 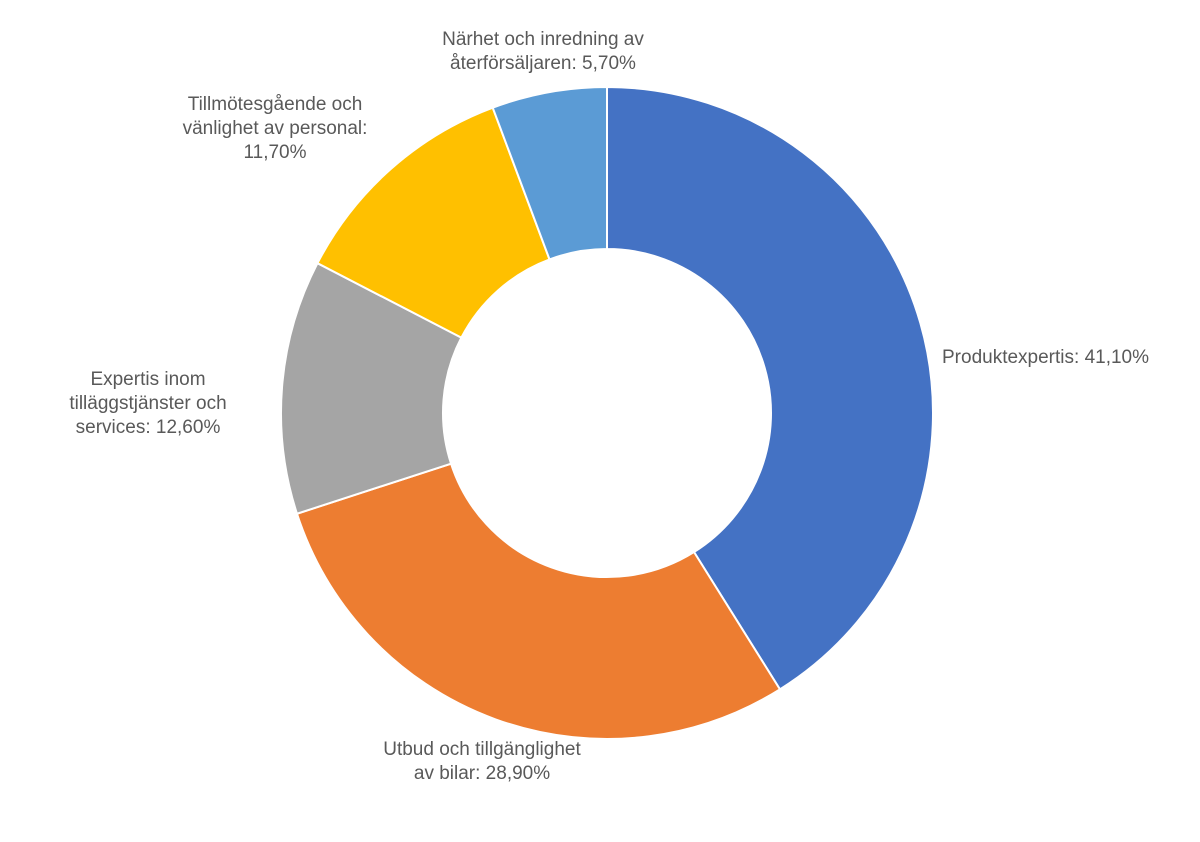 I want to click on data-label-2: Utbud och tillgänglighet av bilar: 28,90%, so click(x=482, y=761).